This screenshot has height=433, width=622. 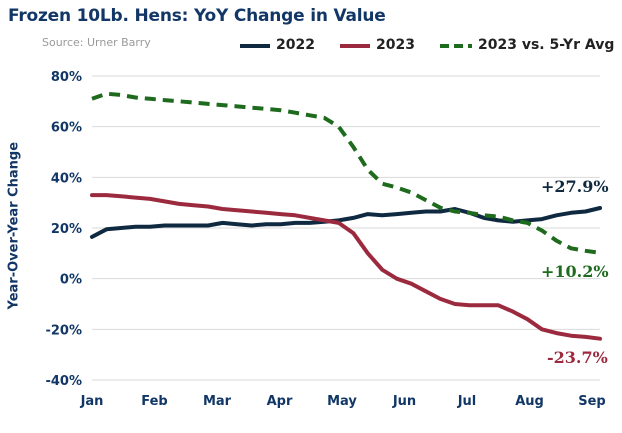 I want to click on y-tick-label: 40%, so click(x=66, y=178).